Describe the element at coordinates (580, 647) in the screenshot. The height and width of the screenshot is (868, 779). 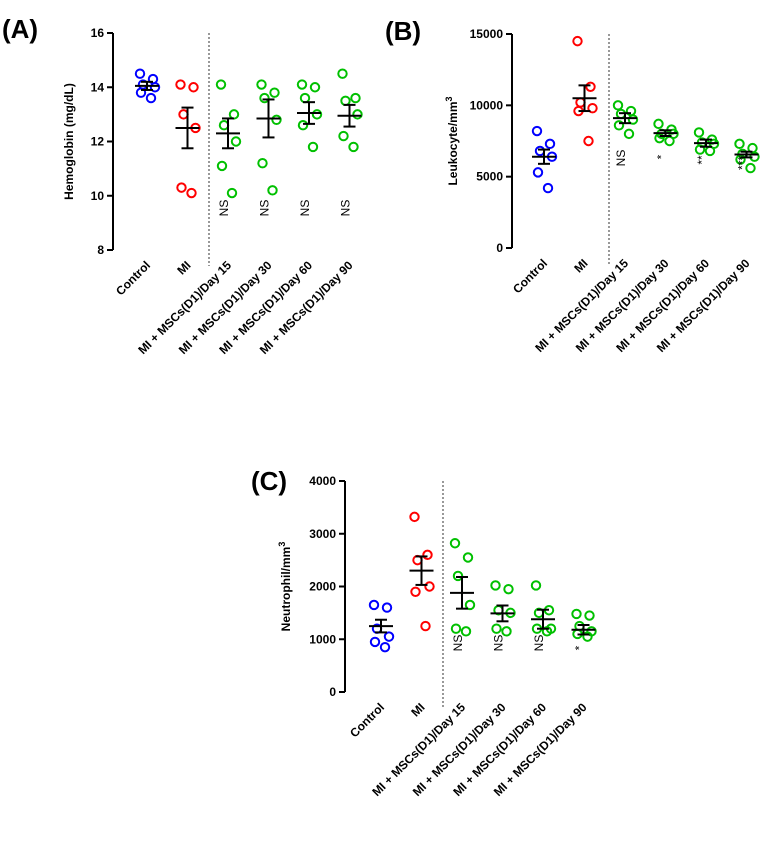
I see `significance-label: *` at that location.